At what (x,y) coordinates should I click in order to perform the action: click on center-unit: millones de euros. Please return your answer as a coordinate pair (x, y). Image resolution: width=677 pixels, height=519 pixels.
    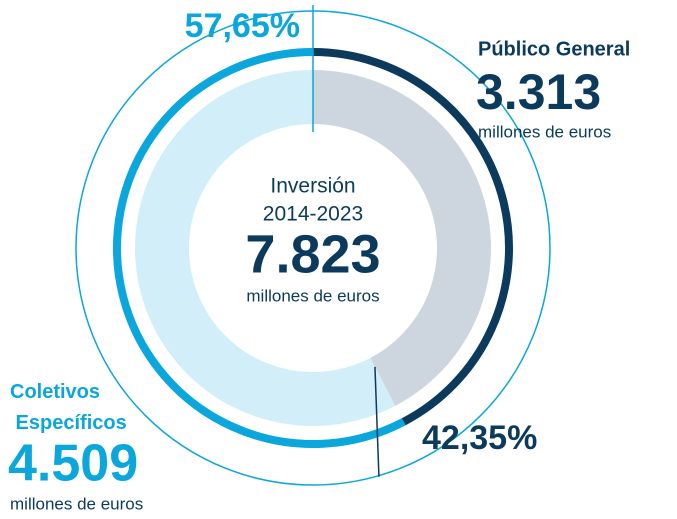
    Looking at the image, I should click on (312, 295).